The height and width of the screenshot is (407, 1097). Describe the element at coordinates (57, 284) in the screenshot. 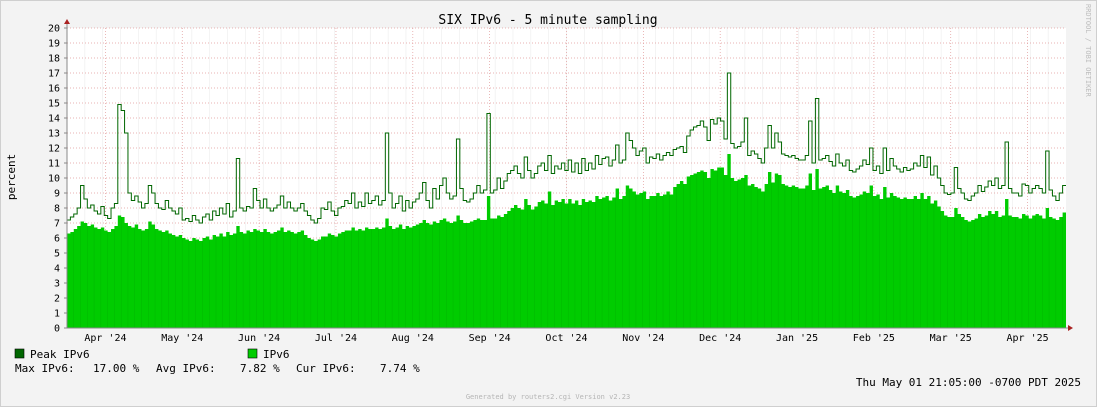

I see `y-tick-label: 3` at that location.